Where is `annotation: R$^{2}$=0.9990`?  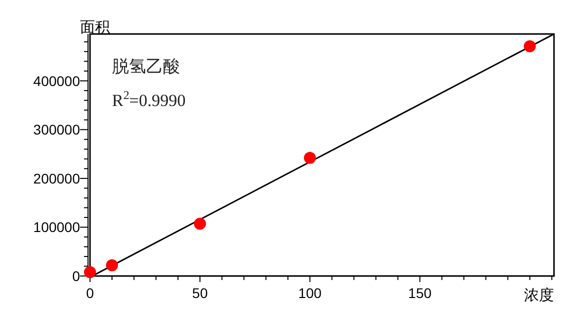 annotation: R$^{2}$=0.9990 is located at coordinates (149, 99).